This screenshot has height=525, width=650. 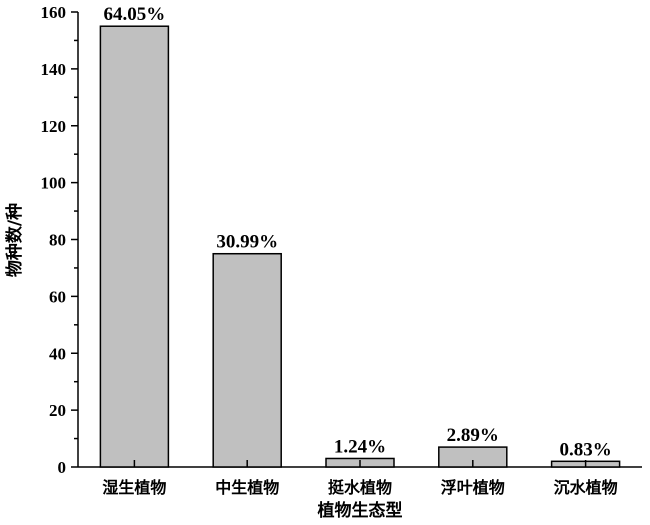 I want to click on y-tick-label: 20, so click(x=57, y=410).